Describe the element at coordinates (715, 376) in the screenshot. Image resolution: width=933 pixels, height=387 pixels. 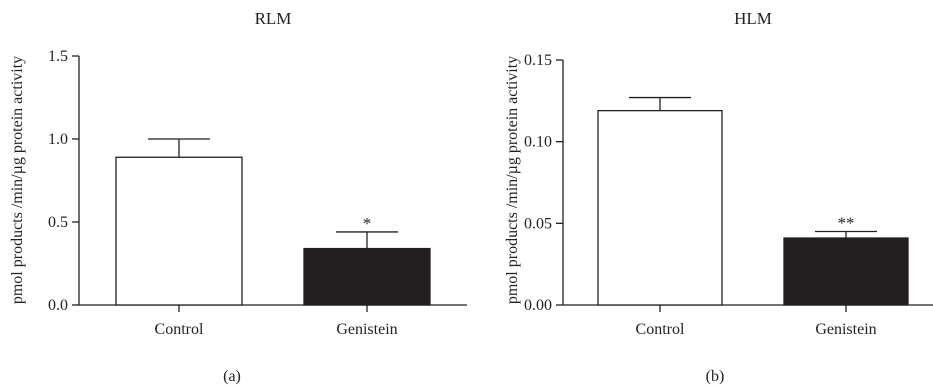
I see `panel-label: (b)` at that location.